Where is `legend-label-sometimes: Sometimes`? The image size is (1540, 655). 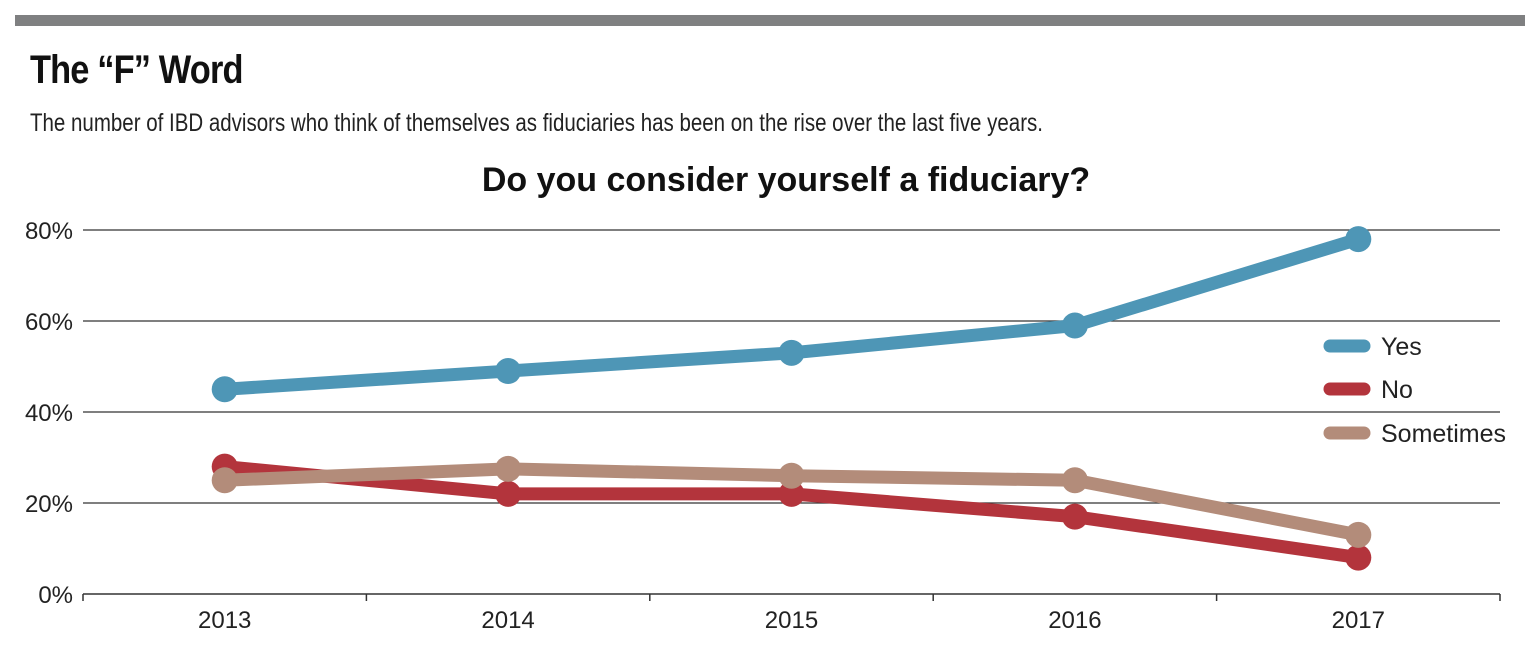 legend-label-sometimes: Sometimes is located at coordinates (1443, 434).